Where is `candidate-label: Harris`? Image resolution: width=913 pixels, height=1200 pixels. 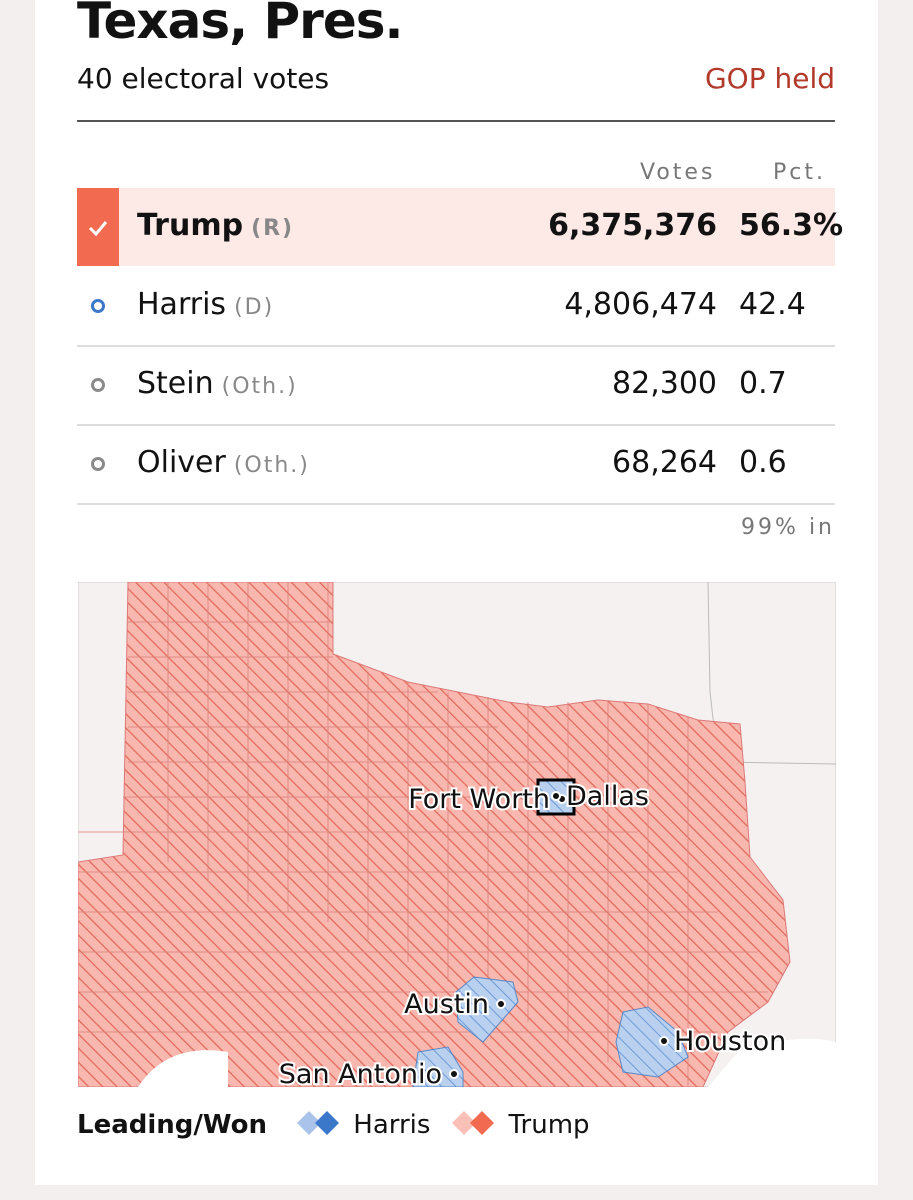
candidate-label: Harris is located at coordinates (182, 304).